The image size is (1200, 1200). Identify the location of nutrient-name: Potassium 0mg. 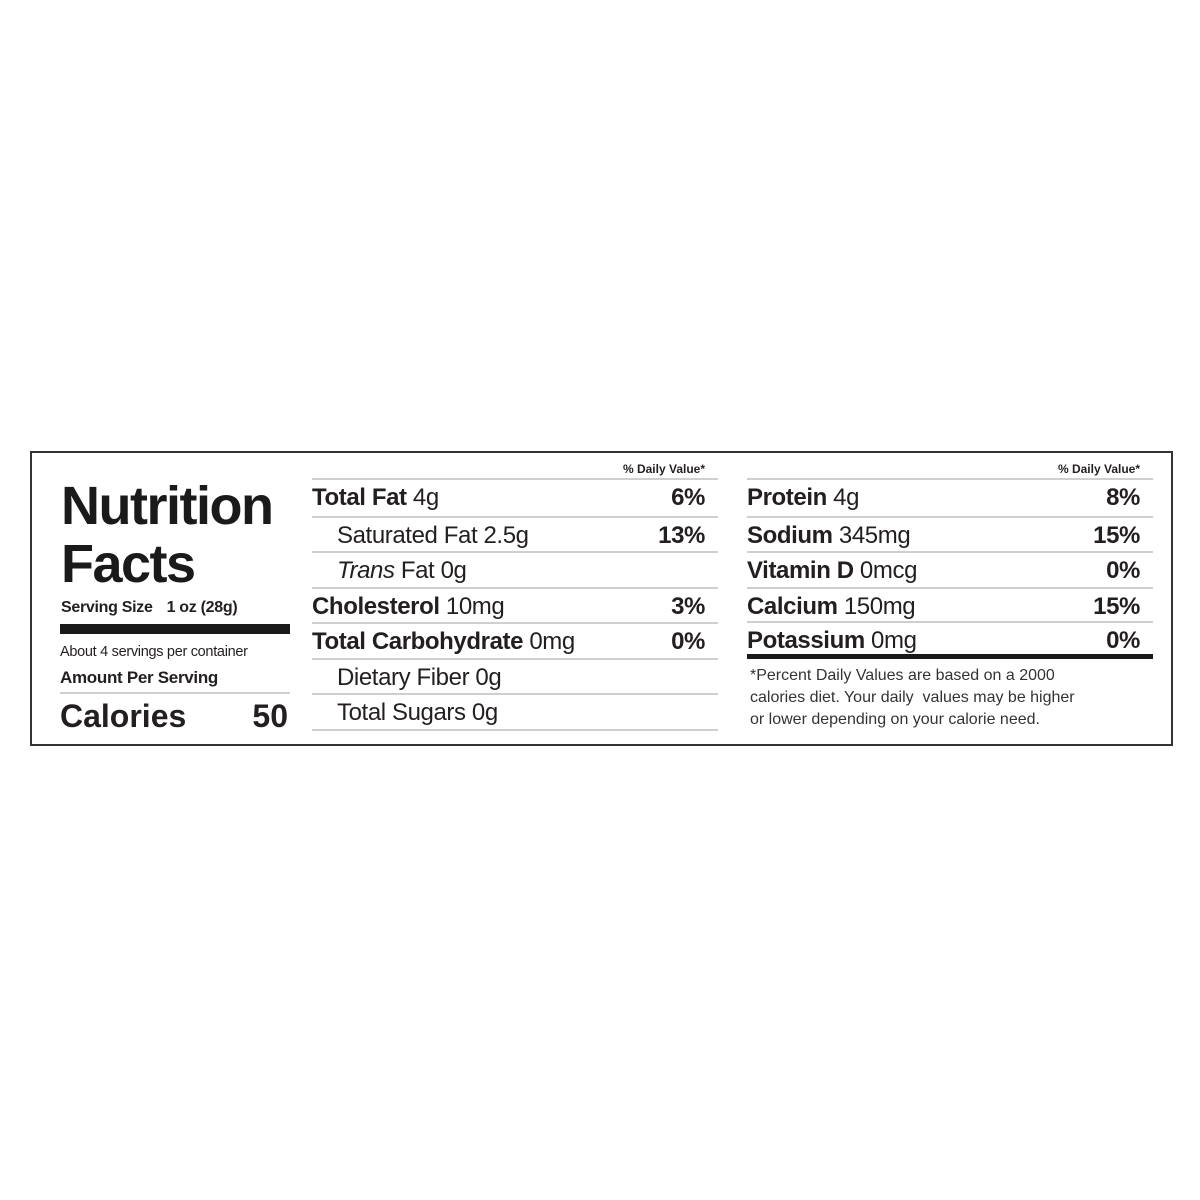
(832, 641).